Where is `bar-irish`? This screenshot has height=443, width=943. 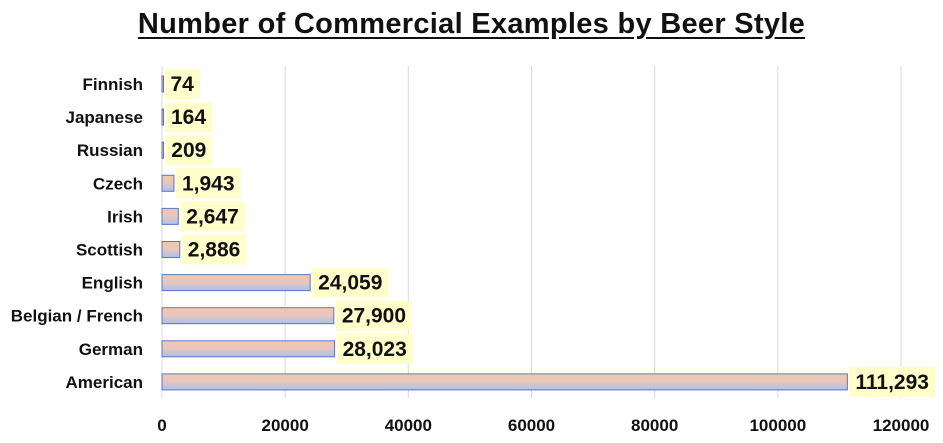
bar-irish is located at coordinates (170, 216).